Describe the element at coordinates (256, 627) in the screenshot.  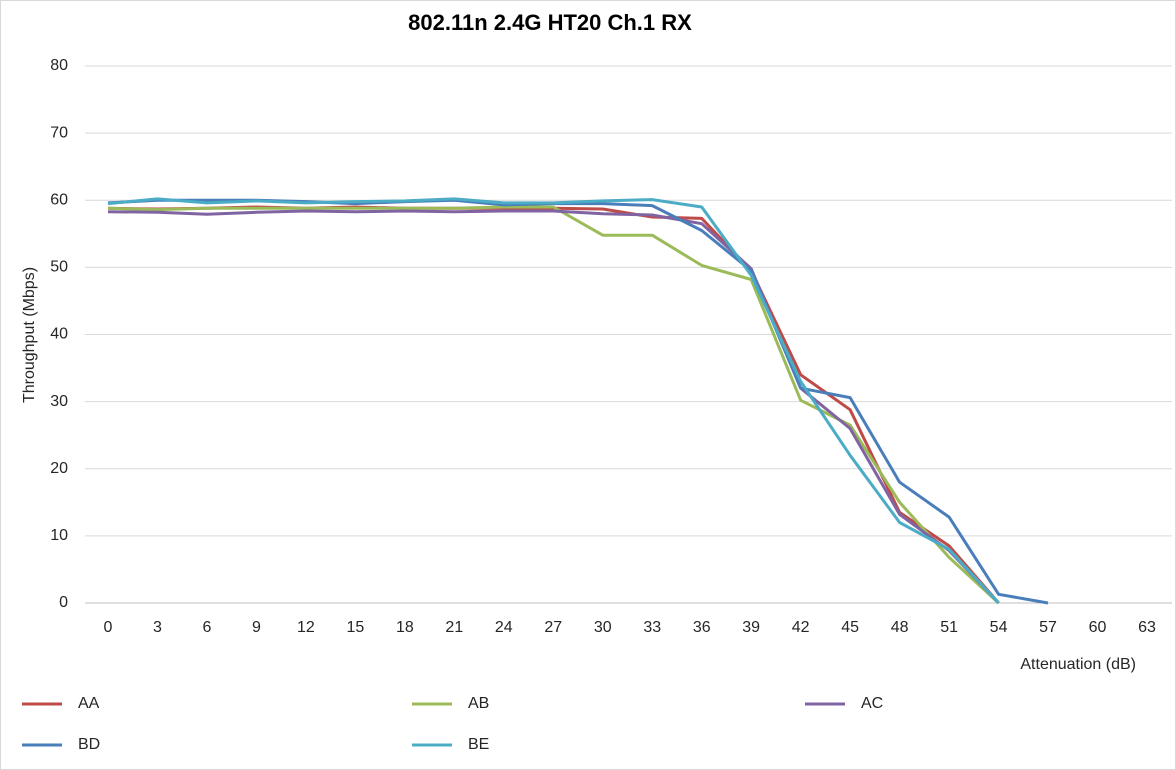
I see `x-tick-label: 9` at that location.